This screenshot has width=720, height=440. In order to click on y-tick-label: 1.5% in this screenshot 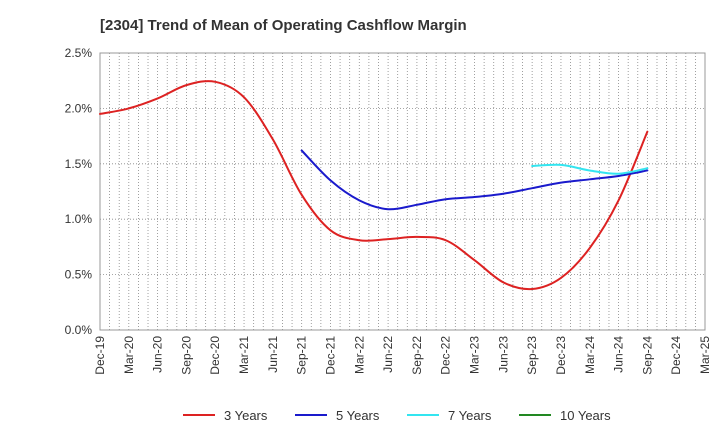, I will do `click(79, 164)`.